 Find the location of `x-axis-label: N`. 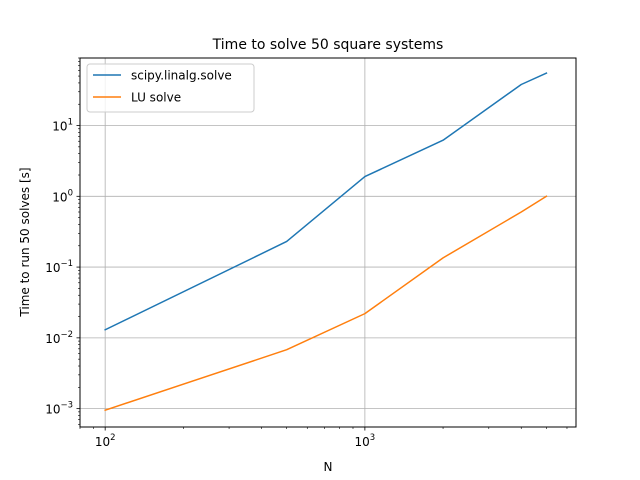

x-axis-label: N is located at coordinates (328, 467).